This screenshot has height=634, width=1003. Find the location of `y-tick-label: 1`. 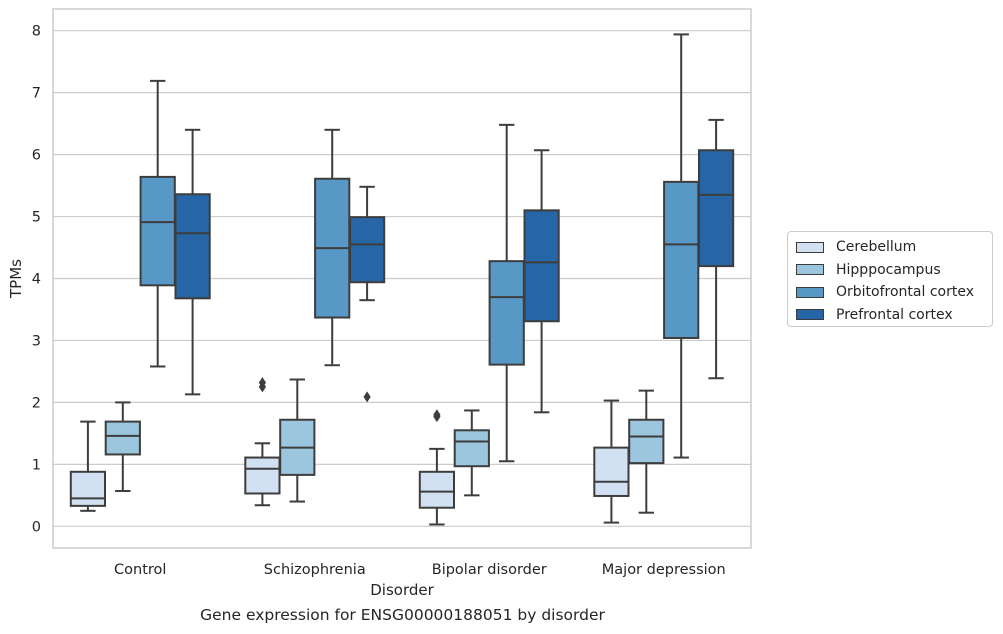

y-tick-label: 1 is located at coordinates (36, 465).